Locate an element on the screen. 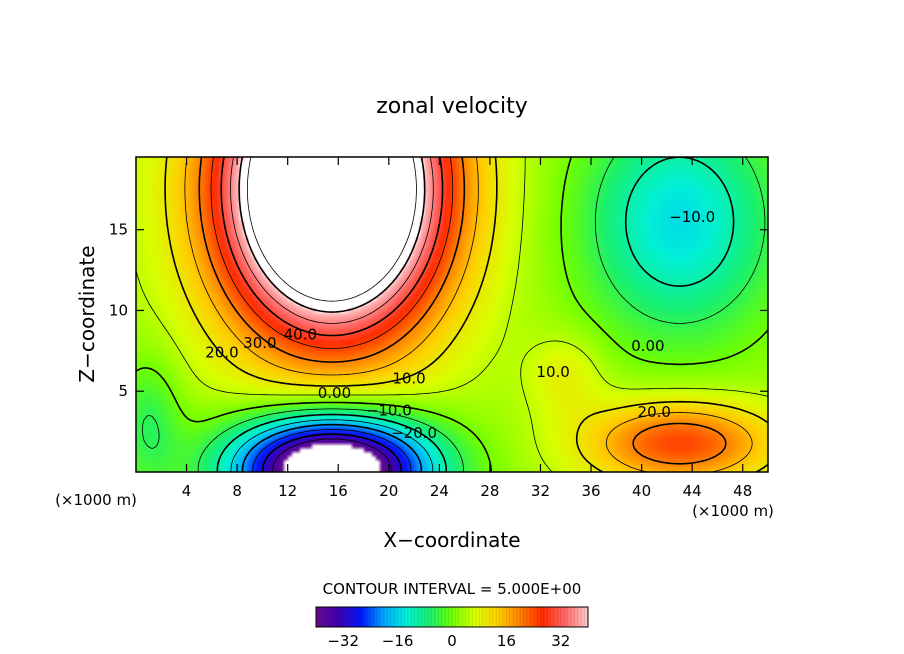 This screenshot has height=654, width=904. chart-title: zonal velocity is located at coordinates (452, 106).